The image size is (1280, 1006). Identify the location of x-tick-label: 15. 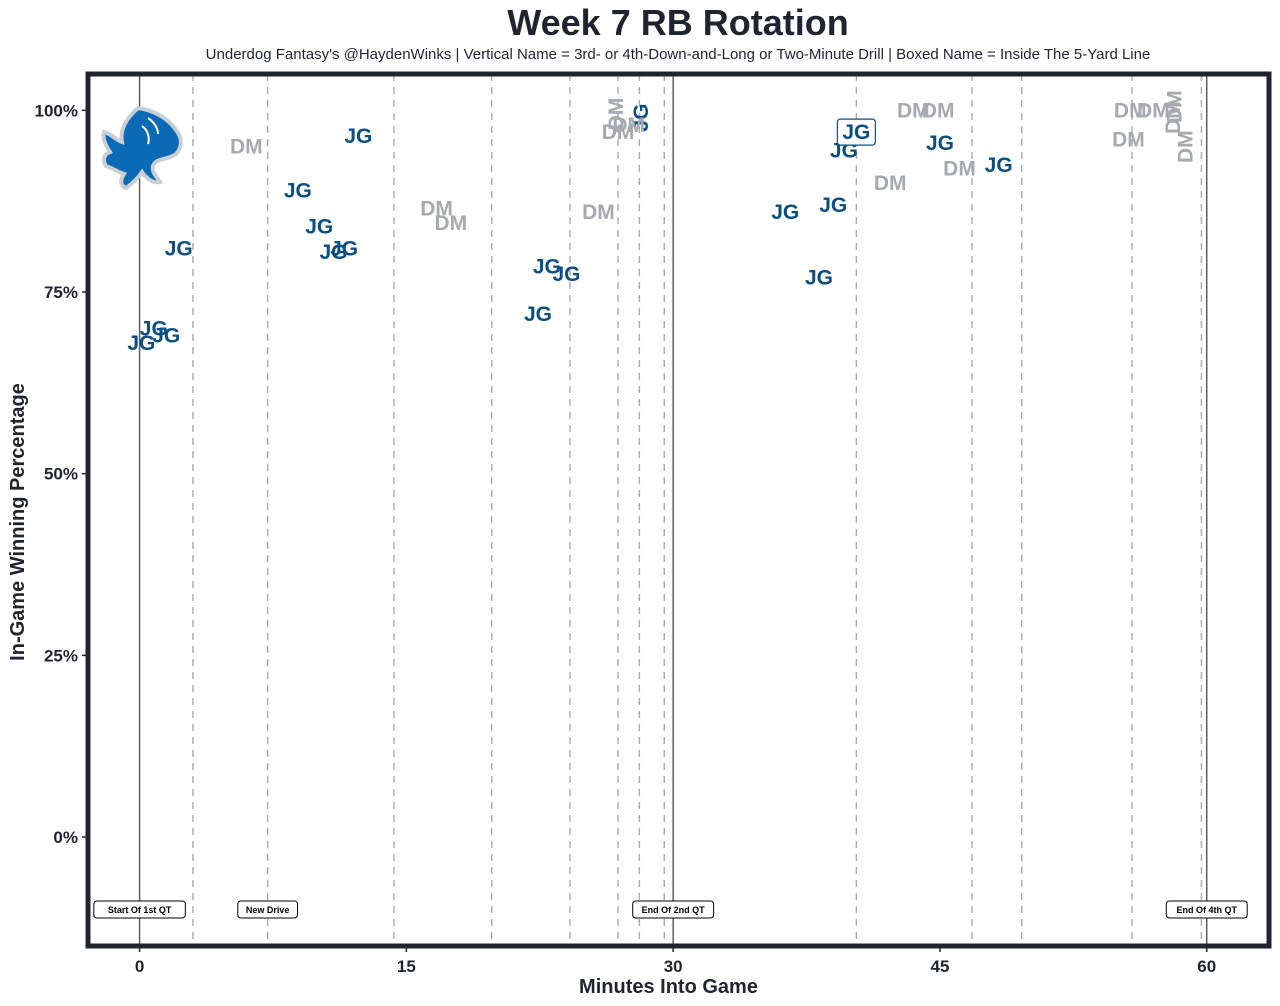
(406, 966).